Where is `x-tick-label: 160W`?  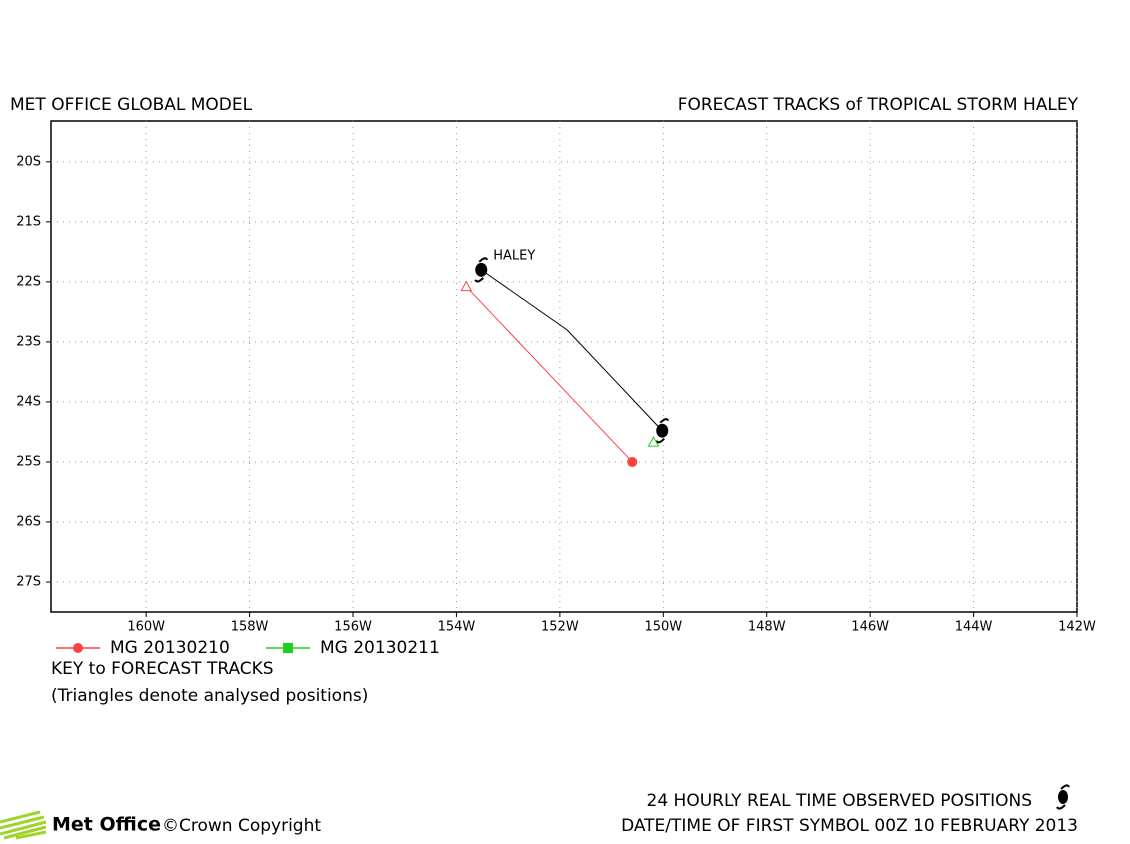
x-tick-label: 160W is located at coordinates (146, 627).